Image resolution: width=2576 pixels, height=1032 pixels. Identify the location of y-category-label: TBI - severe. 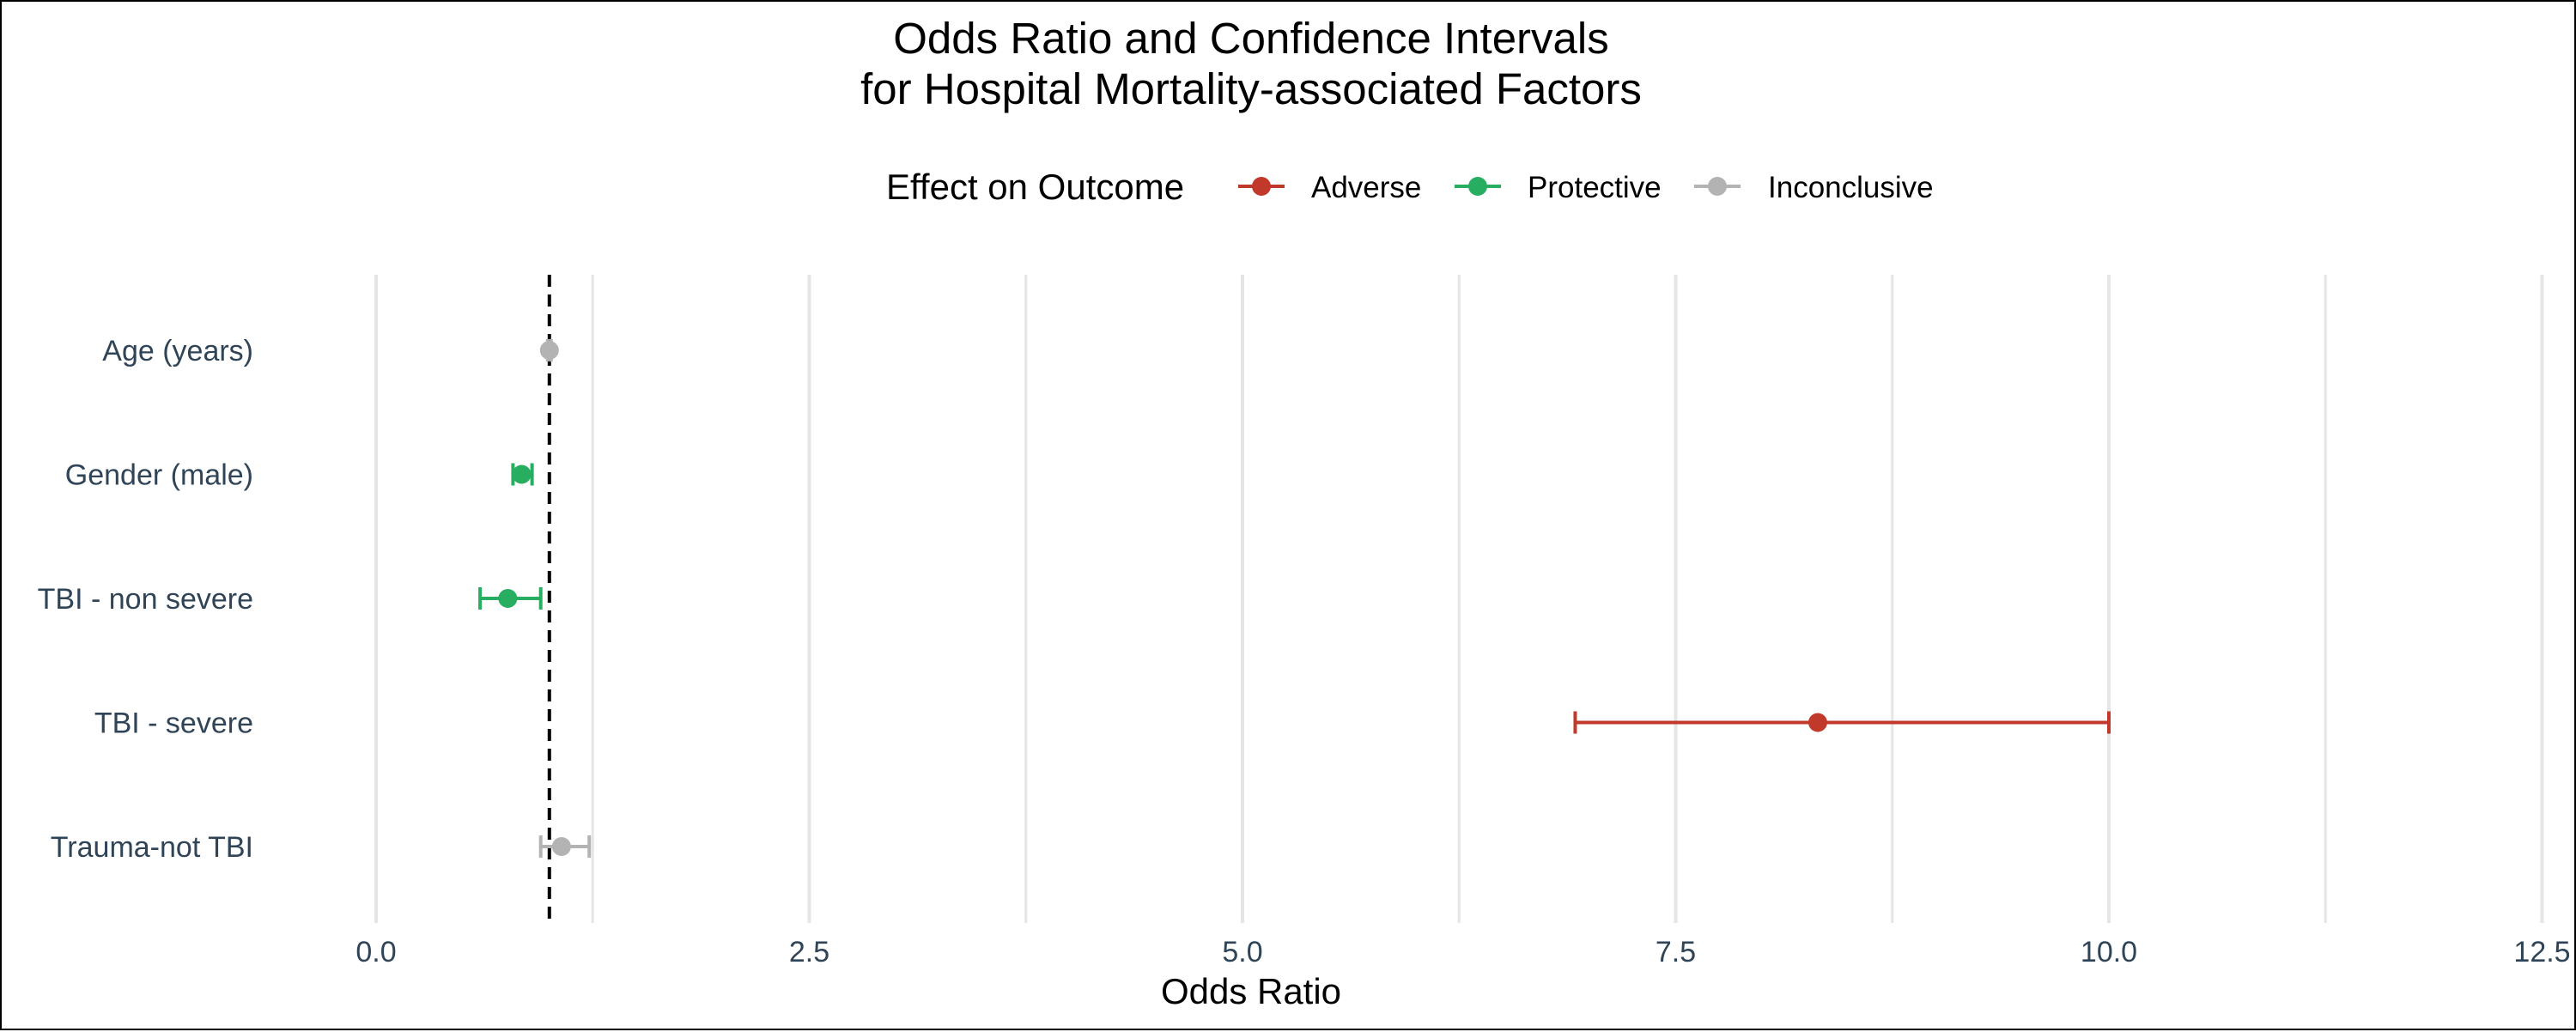
(174, 723).